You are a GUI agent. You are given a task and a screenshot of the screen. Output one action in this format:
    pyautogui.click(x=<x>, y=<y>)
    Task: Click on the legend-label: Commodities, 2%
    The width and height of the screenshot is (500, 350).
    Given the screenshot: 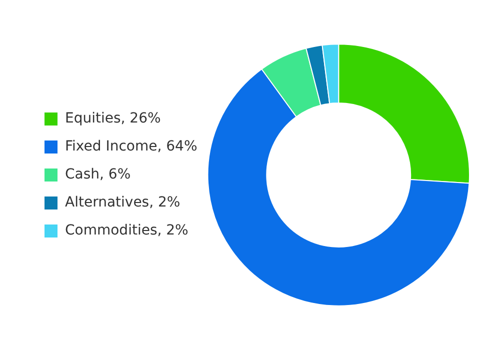 What is the action you would take?
    pyautogui.click(x=126, y=230)
    